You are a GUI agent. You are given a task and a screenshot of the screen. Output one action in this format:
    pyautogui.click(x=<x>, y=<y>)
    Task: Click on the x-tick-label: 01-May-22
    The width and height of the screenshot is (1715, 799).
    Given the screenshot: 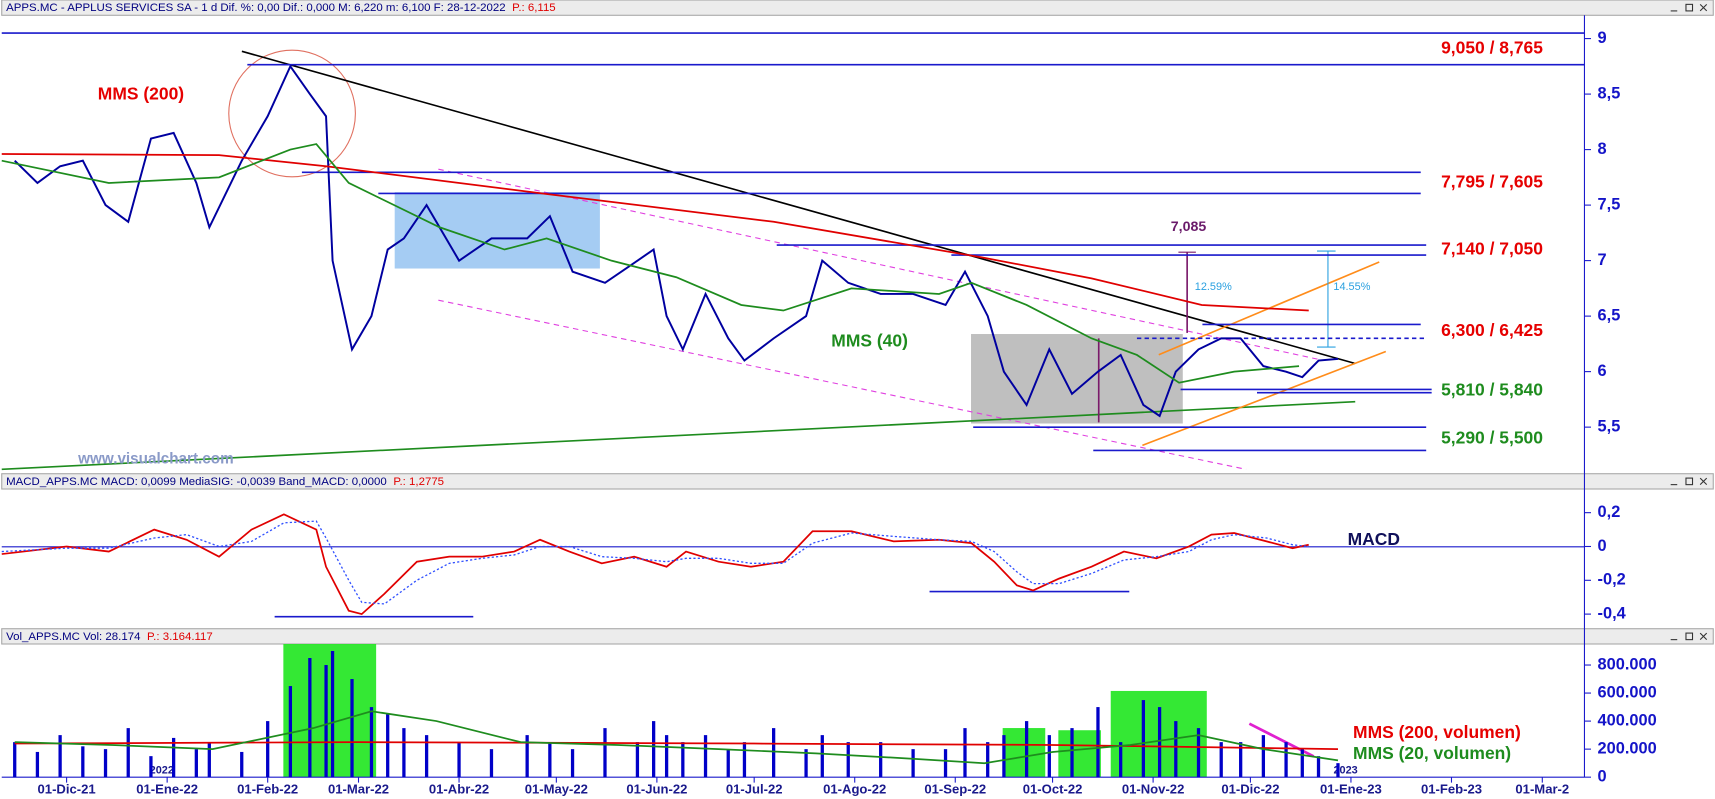 What is the action you would take?
    pyautogui.click(x=556, y=789)
    